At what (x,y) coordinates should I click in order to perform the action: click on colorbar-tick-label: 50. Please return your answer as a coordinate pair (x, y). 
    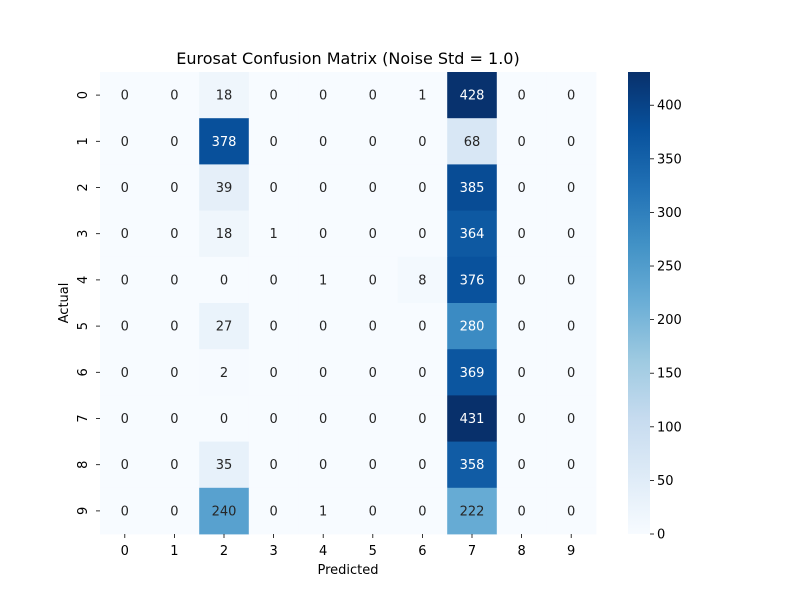
    Looking at the image, I should click on (665, 481).